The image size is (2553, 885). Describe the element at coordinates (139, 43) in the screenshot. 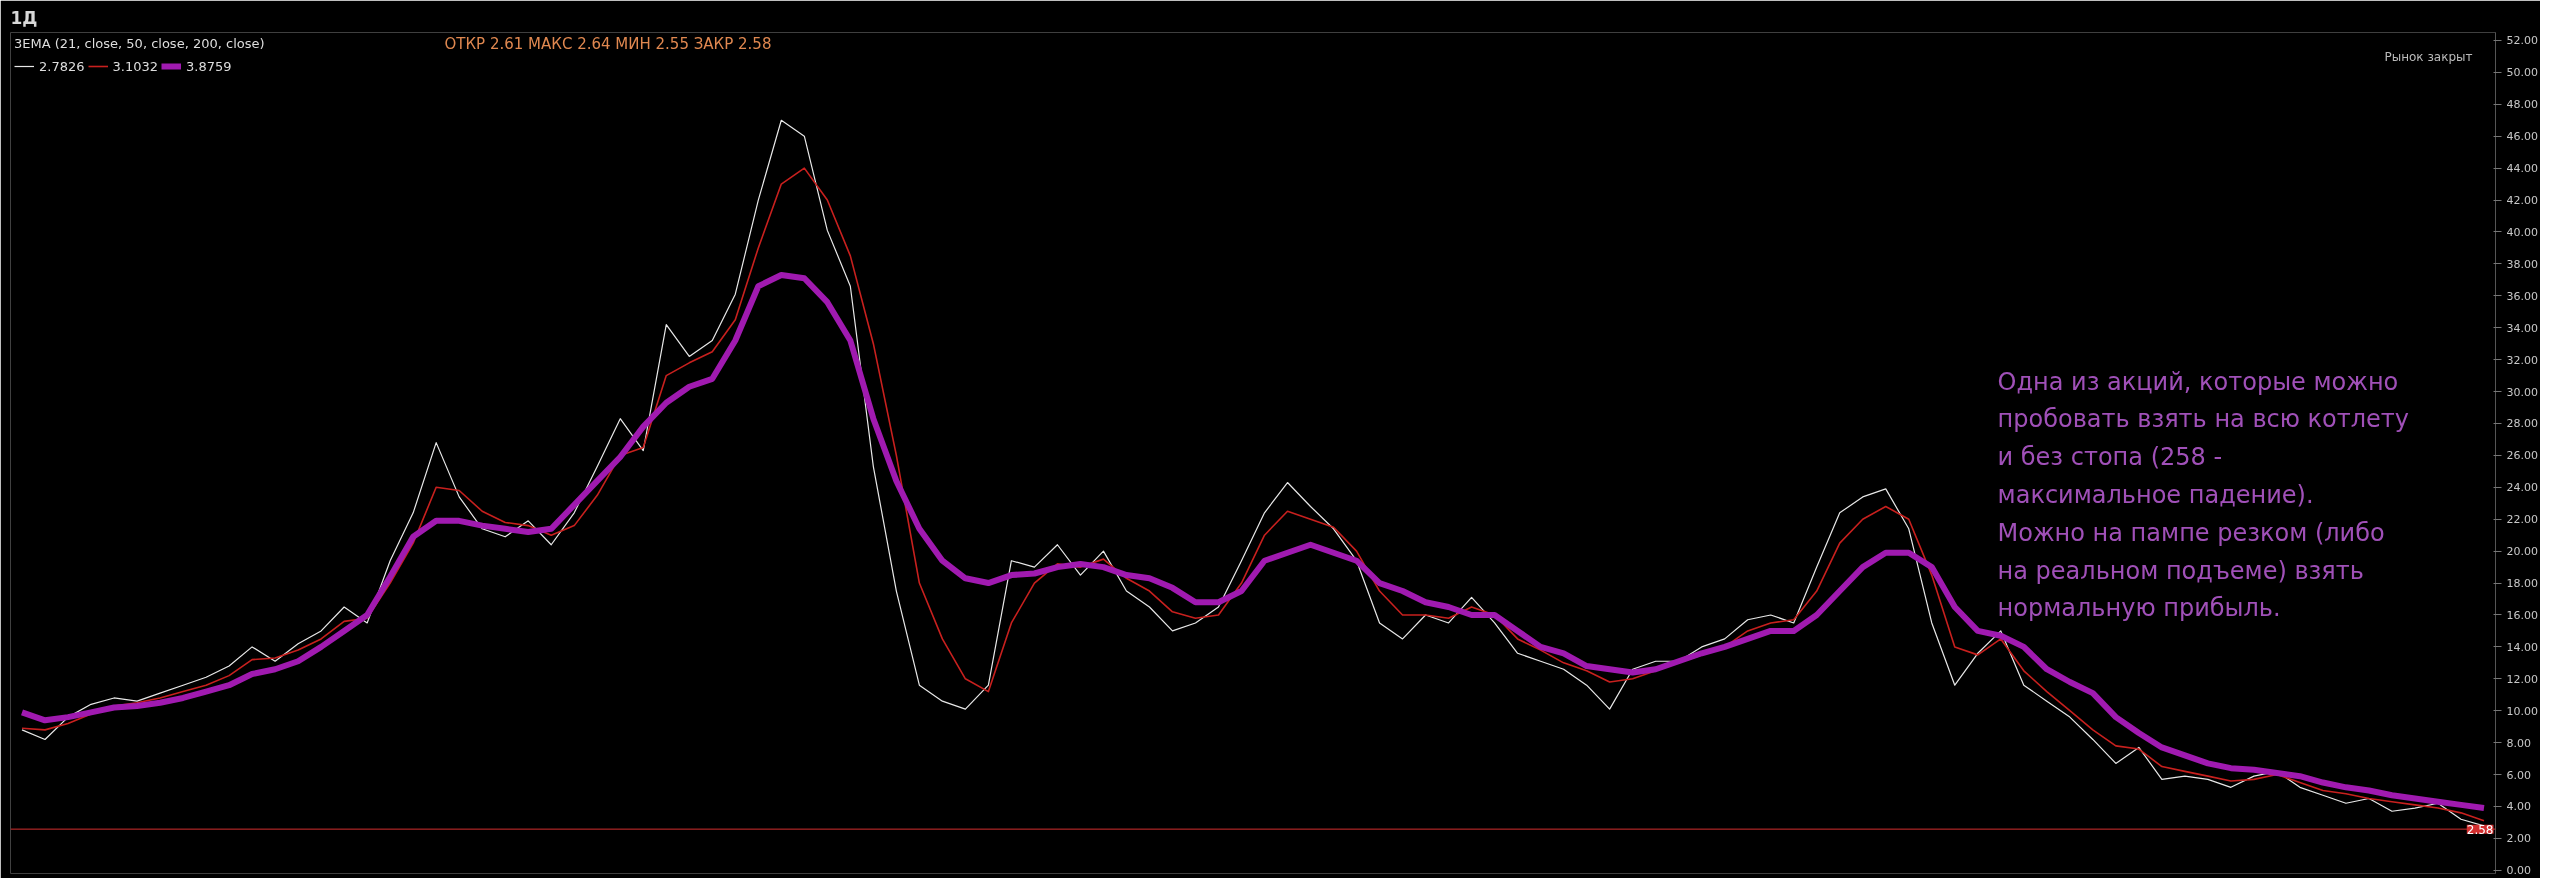

I see `legend-title: 3EMA (21, close, 50, close, 200, close)` at that location.